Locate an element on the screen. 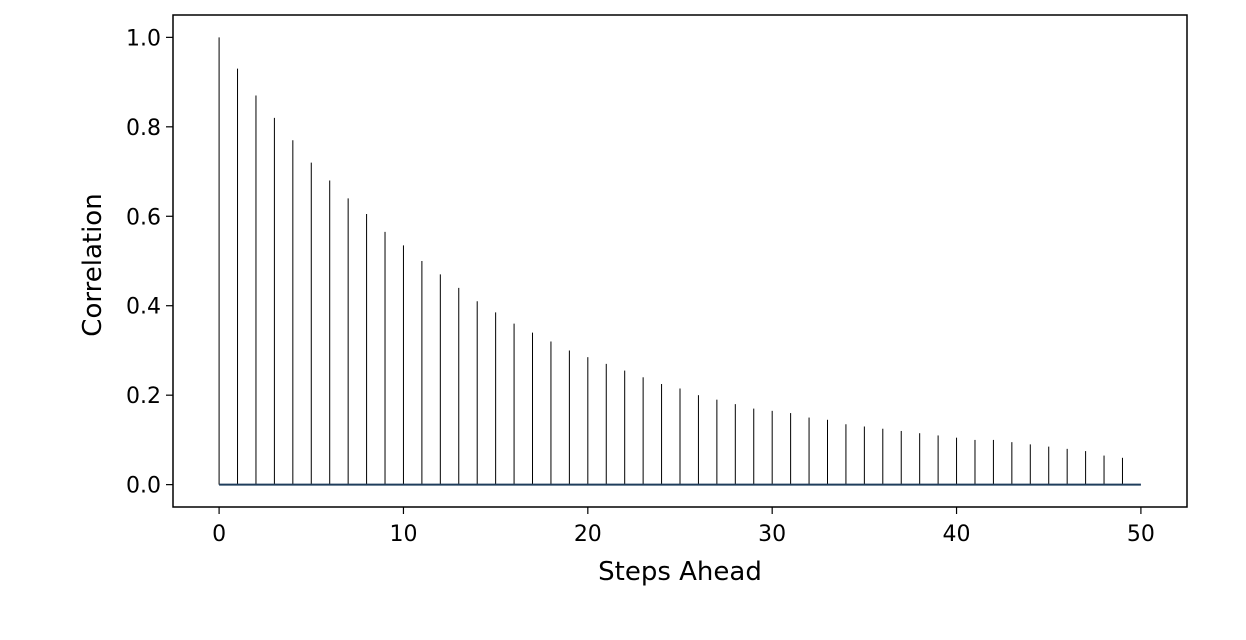 This screenshot has height=640, width=1246. y-tick-label: 0.2 is located at coordinates (143, 396).